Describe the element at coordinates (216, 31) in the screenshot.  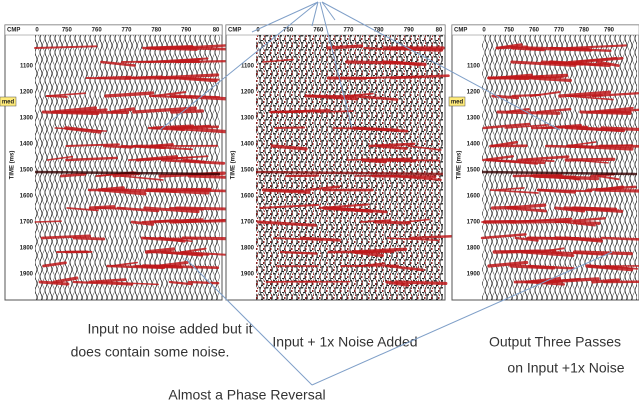
I see `x-tick-label: 80` at that location.